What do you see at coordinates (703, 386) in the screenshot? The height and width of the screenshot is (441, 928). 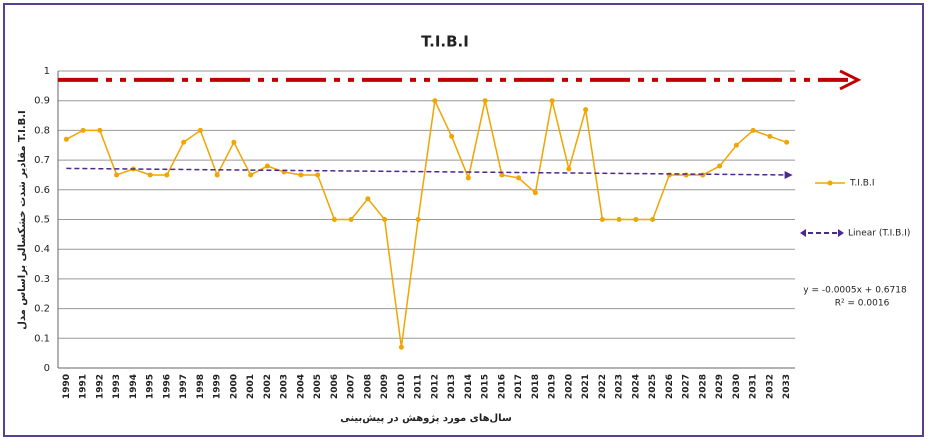 I see `x-tick-label: 2028` at bounding box center [703, 386].